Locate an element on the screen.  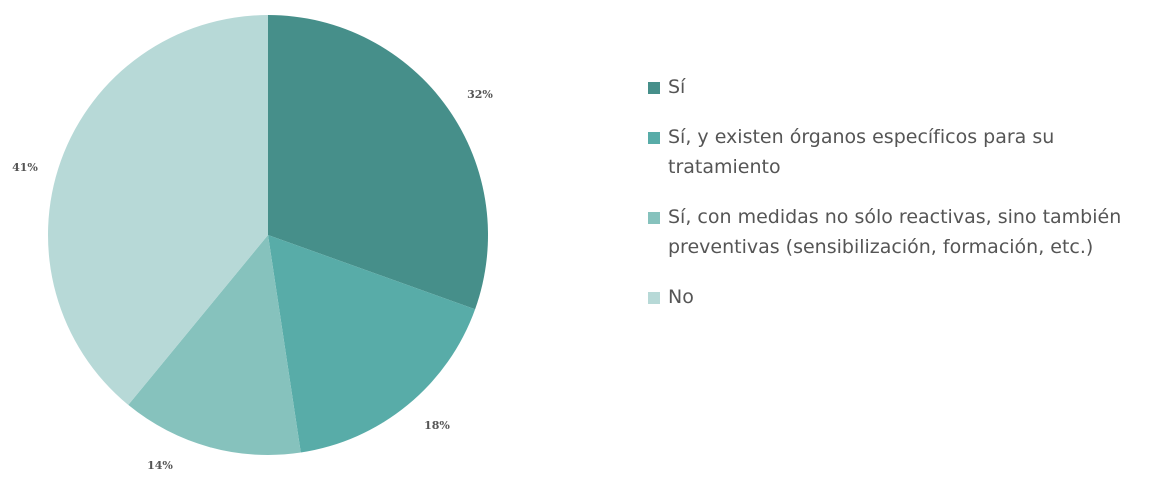
legend-item: No is located at coordinates (898, 297).